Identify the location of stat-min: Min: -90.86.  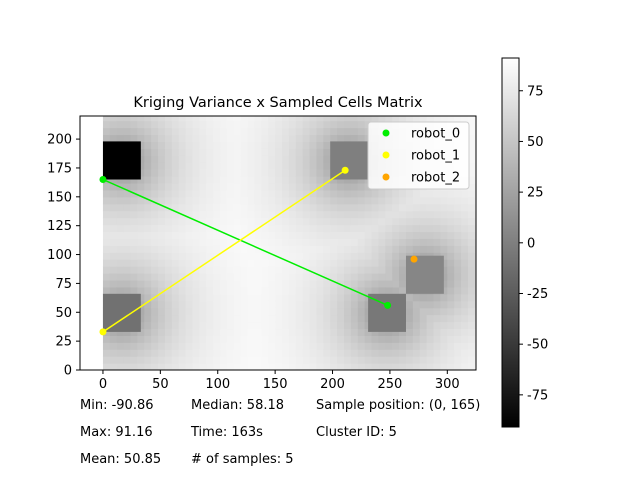
(117, 405).